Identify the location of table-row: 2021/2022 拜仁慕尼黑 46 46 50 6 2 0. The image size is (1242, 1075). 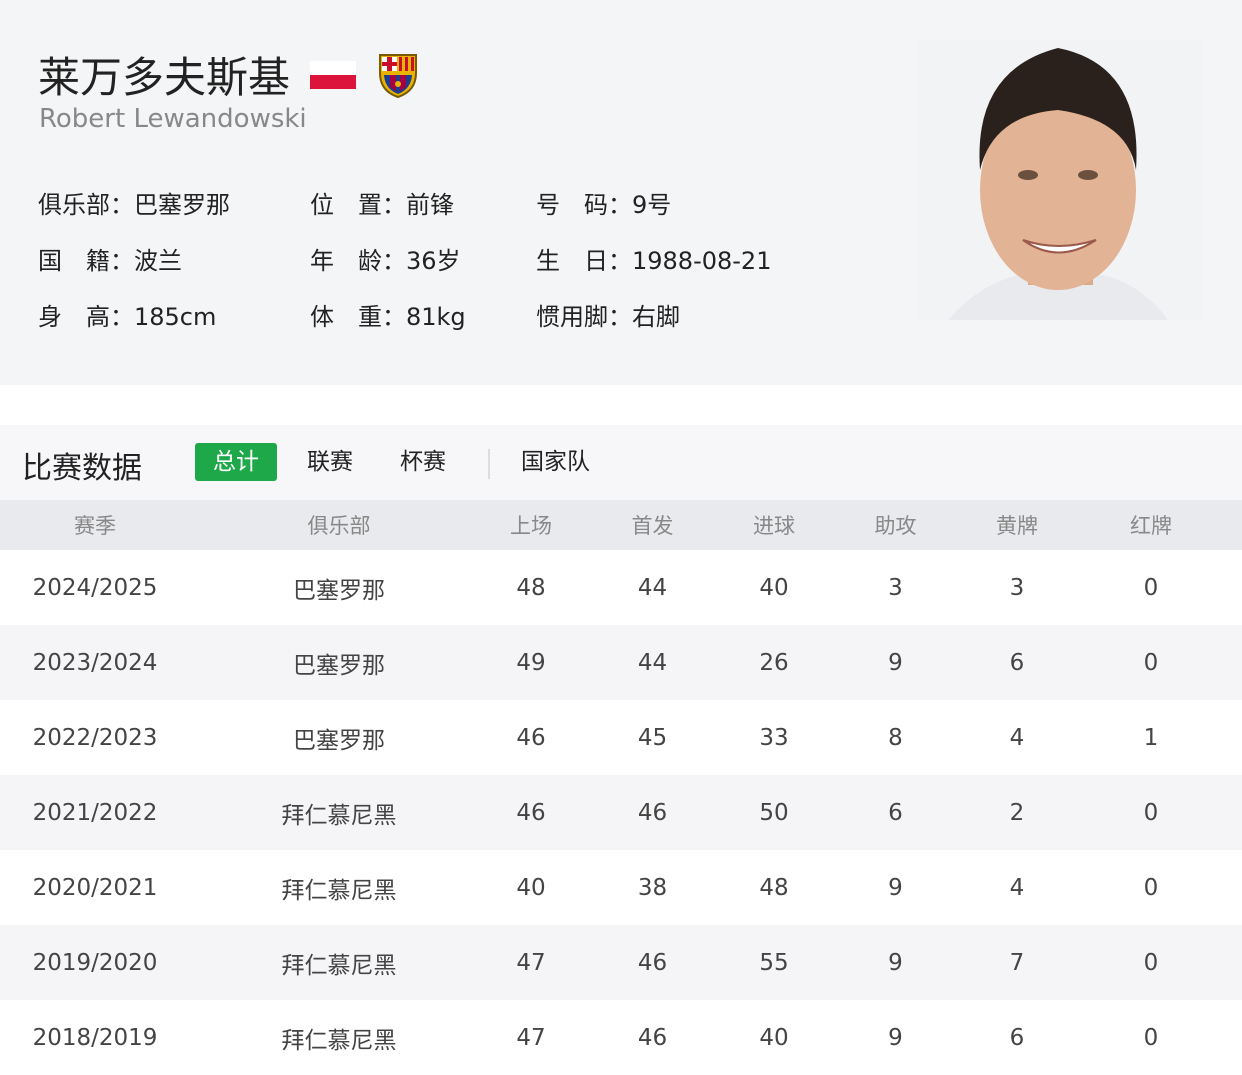
(621, 812).